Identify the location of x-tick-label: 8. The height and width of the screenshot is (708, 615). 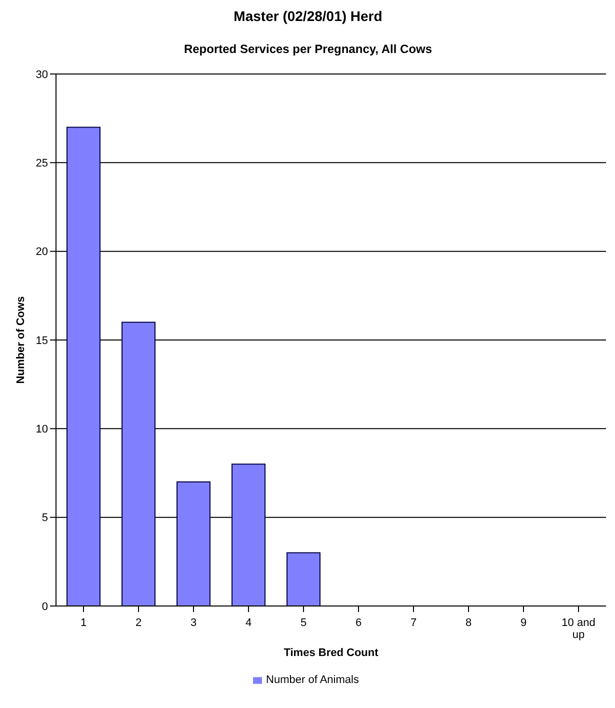
(468, 623).